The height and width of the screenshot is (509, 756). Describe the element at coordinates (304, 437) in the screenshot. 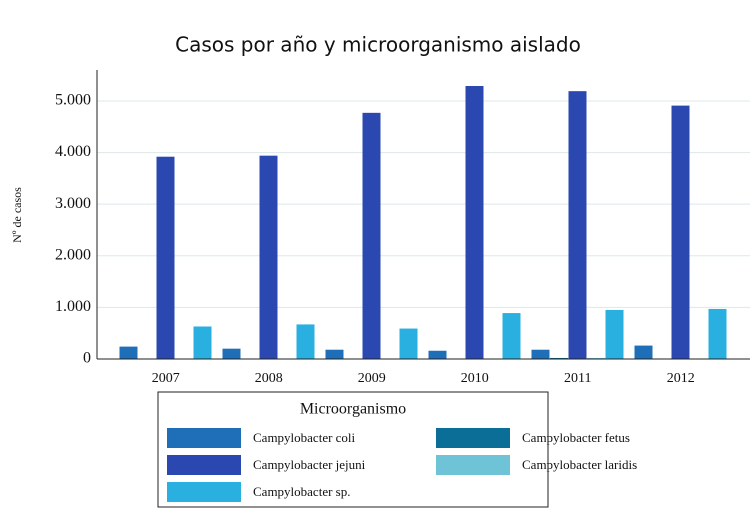

I see `legend-label: Campylobacter coli` at that location.